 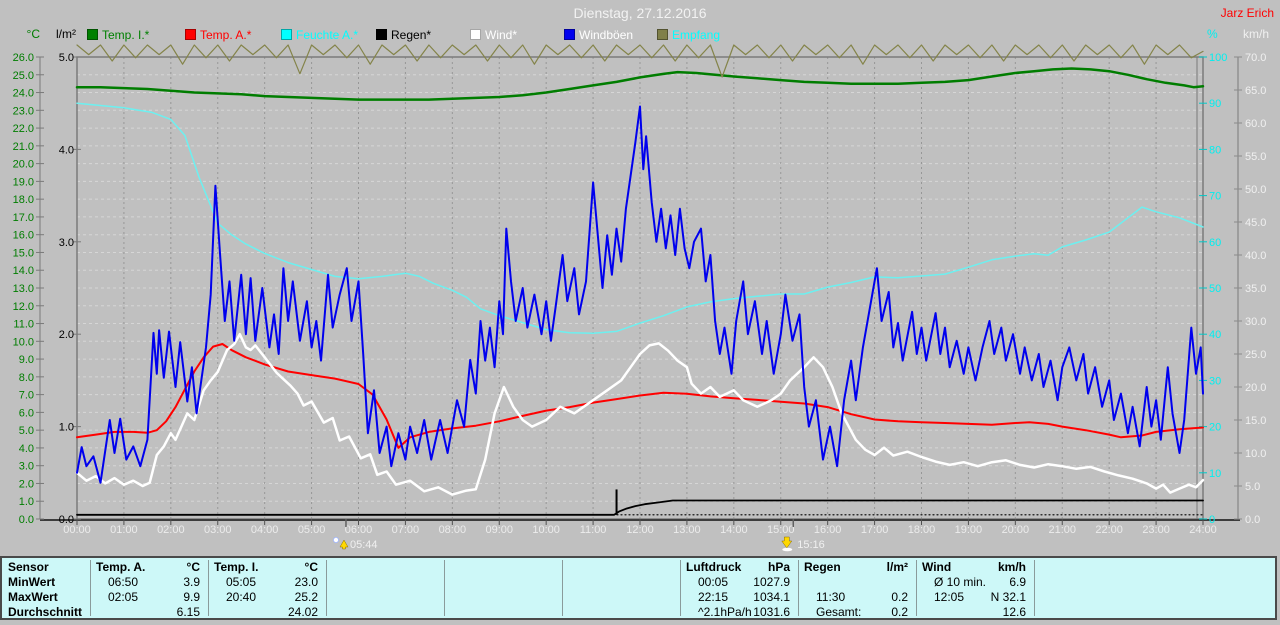 What do you see at coordinates (1215, 104) in the screenshot?
I see `percent-tick-label: 90` at bounding box center [1215, 104].